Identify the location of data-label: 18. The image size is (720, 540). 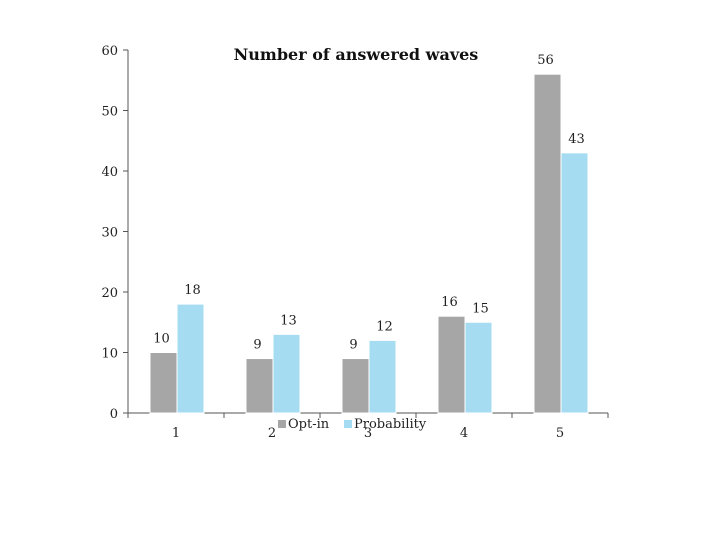
(192, 290).